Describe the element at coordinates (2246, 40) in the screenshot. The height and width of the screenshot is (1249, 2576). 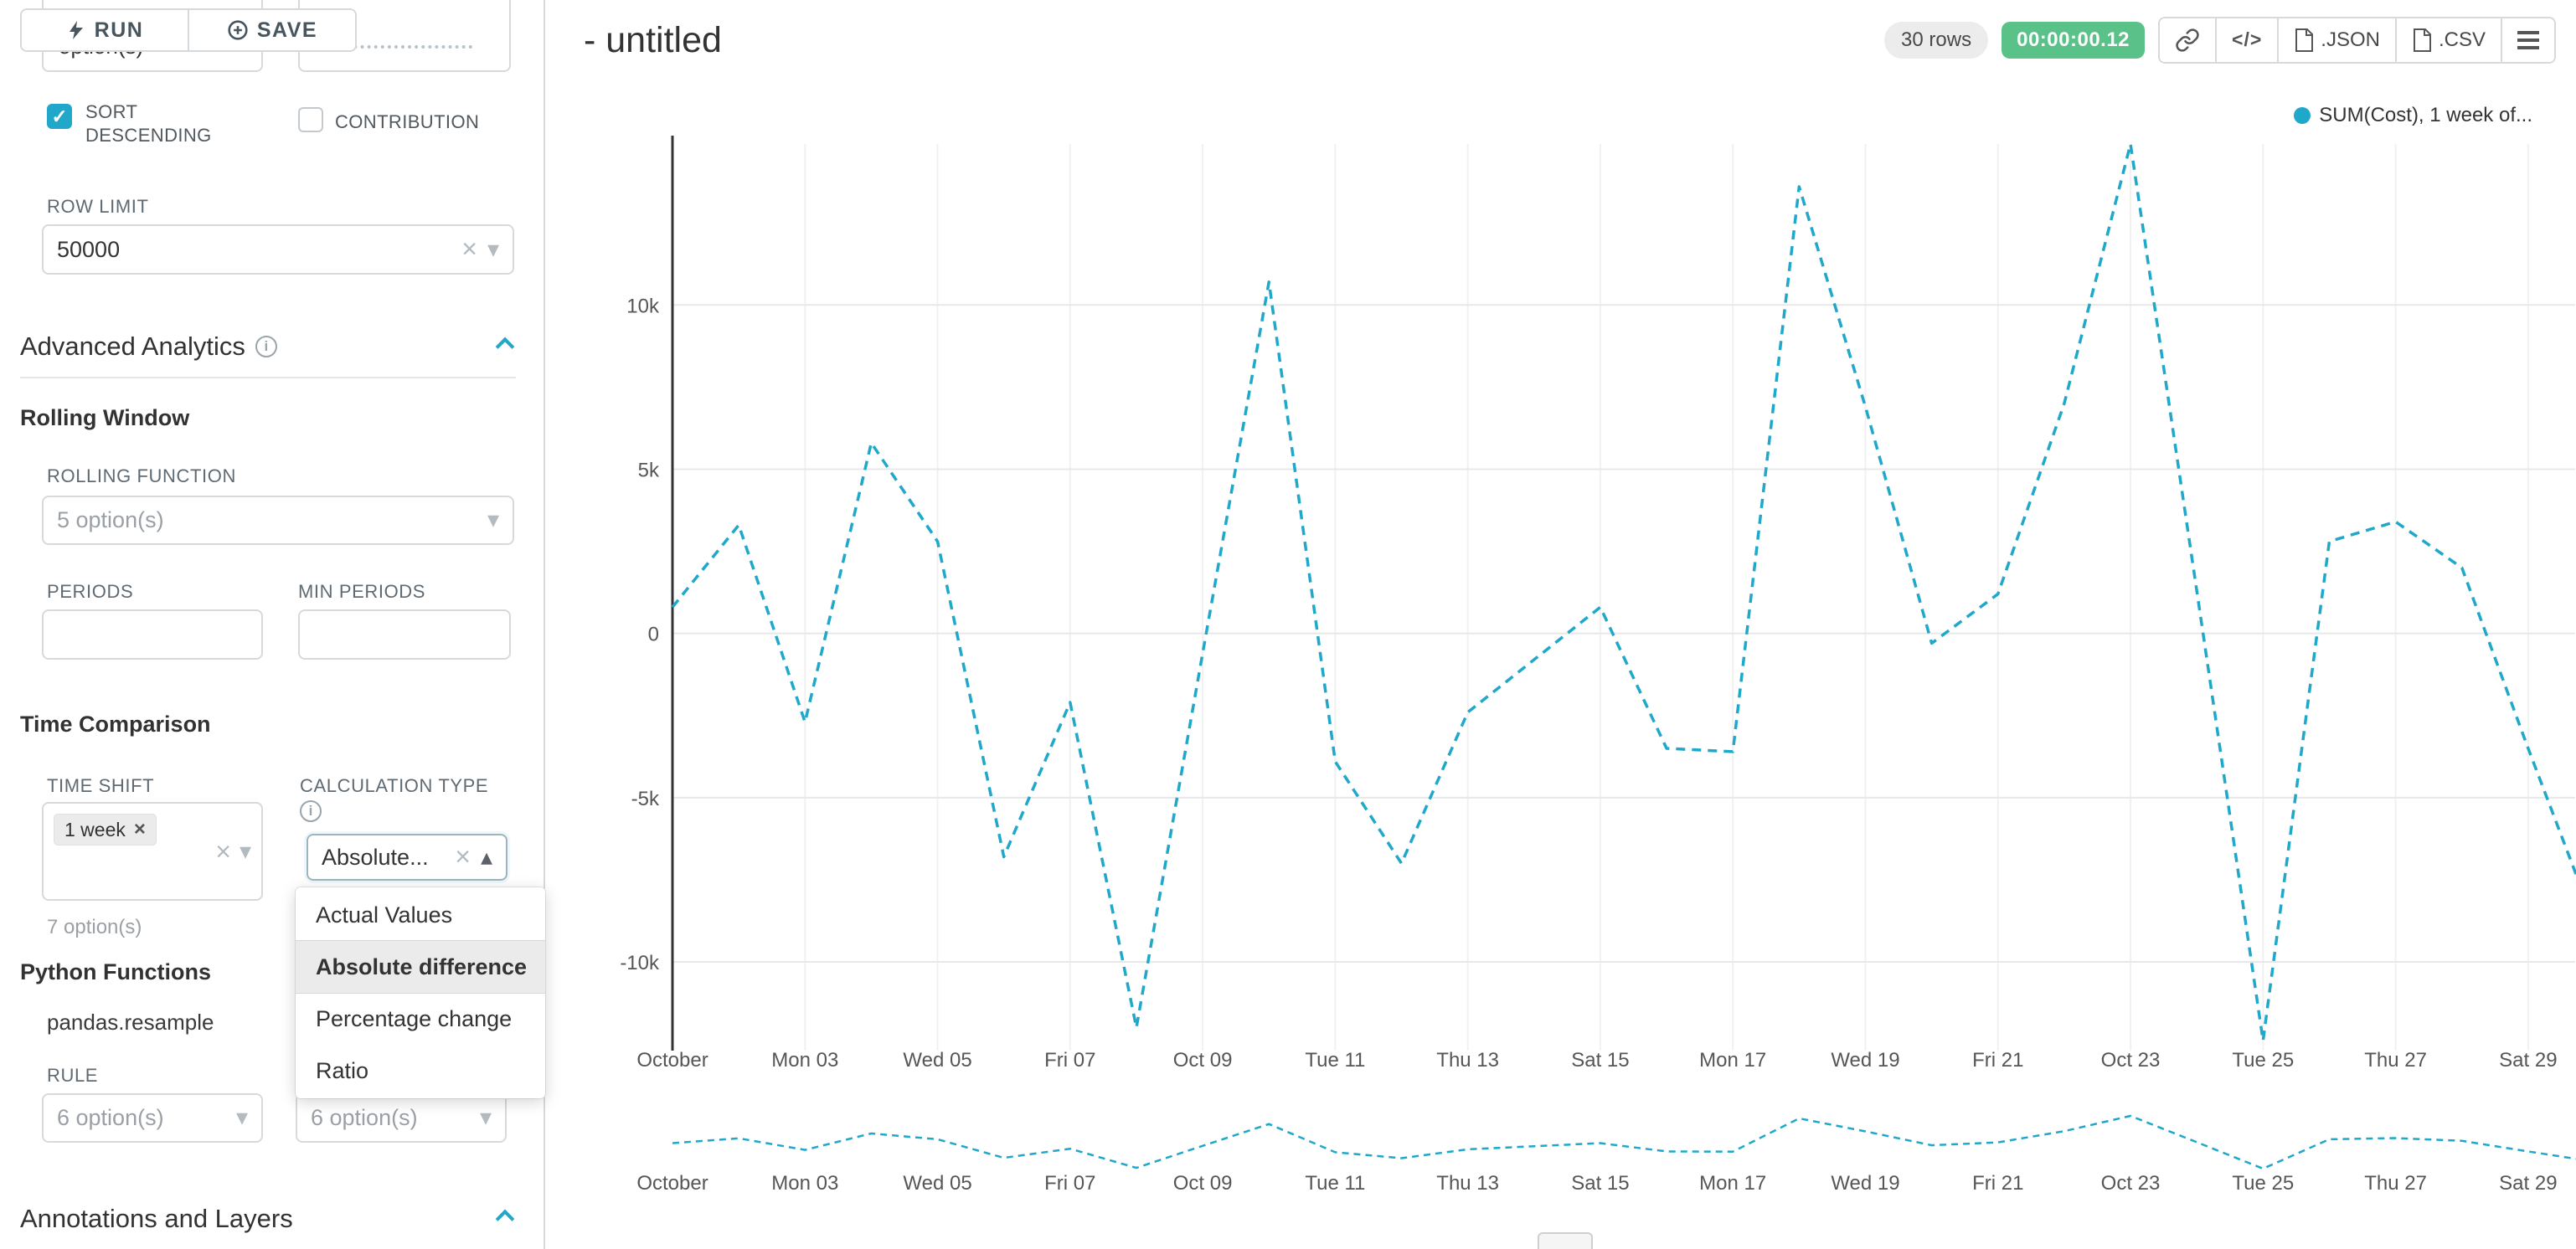
I see `view-query-button` at that location.